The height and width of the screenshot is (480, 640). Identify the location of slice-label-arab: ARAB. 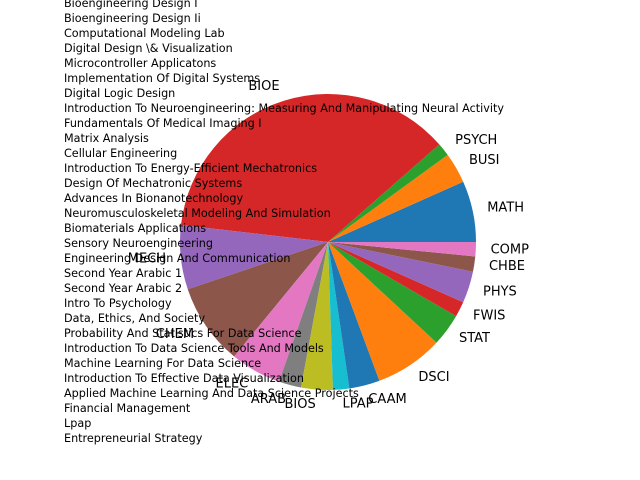
(268, 399).